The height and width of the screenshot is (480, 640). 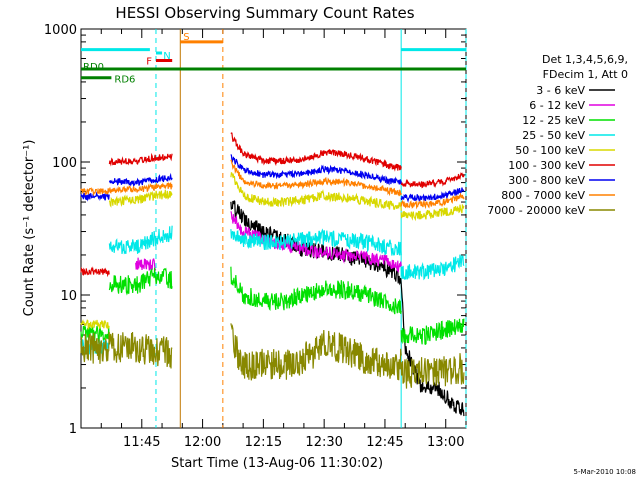 I want to click on legend-entry-label: 25 - 50 keV, so click(x=553, y=135).